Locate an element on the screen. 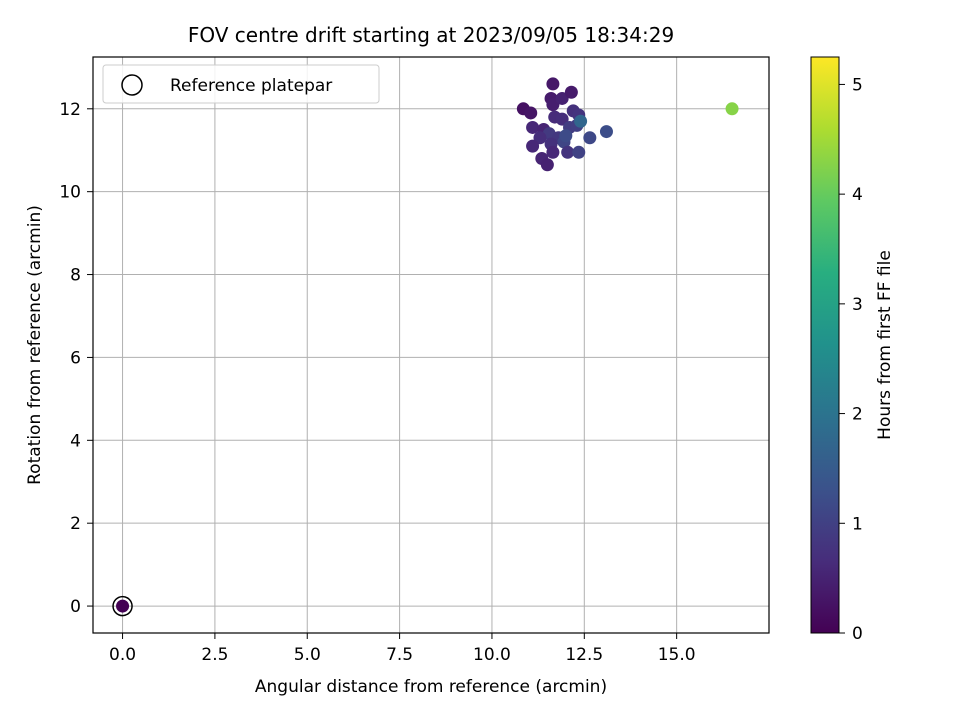 This screenshot has height=720, width=960. colorbar-tick-label: 4 is located at coordinates (857, 195).